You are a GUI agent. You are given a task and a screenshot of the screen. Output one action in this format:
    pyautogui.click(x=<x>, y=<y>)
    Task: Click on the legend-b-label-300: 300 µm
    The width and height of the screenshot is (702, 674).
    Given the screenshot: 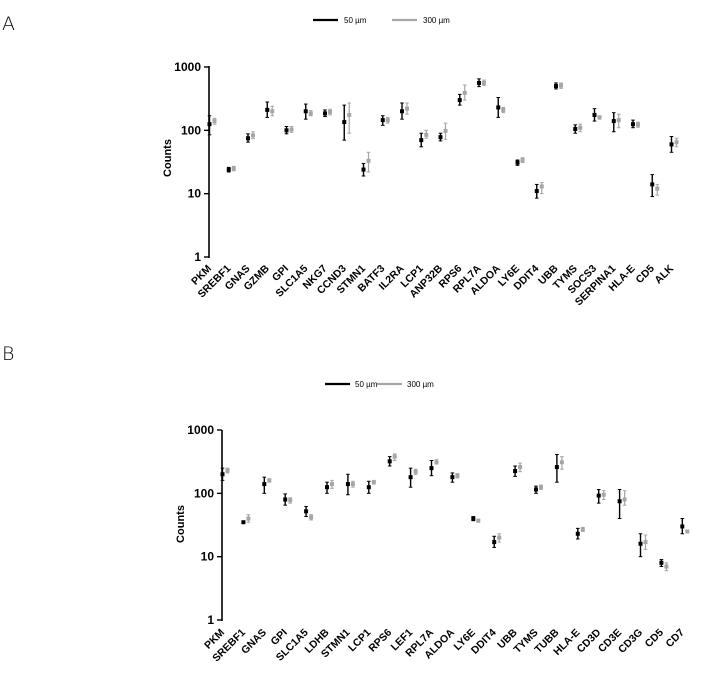 What is the action you would take?
    pyautogui.click(x=420, y=384)
    